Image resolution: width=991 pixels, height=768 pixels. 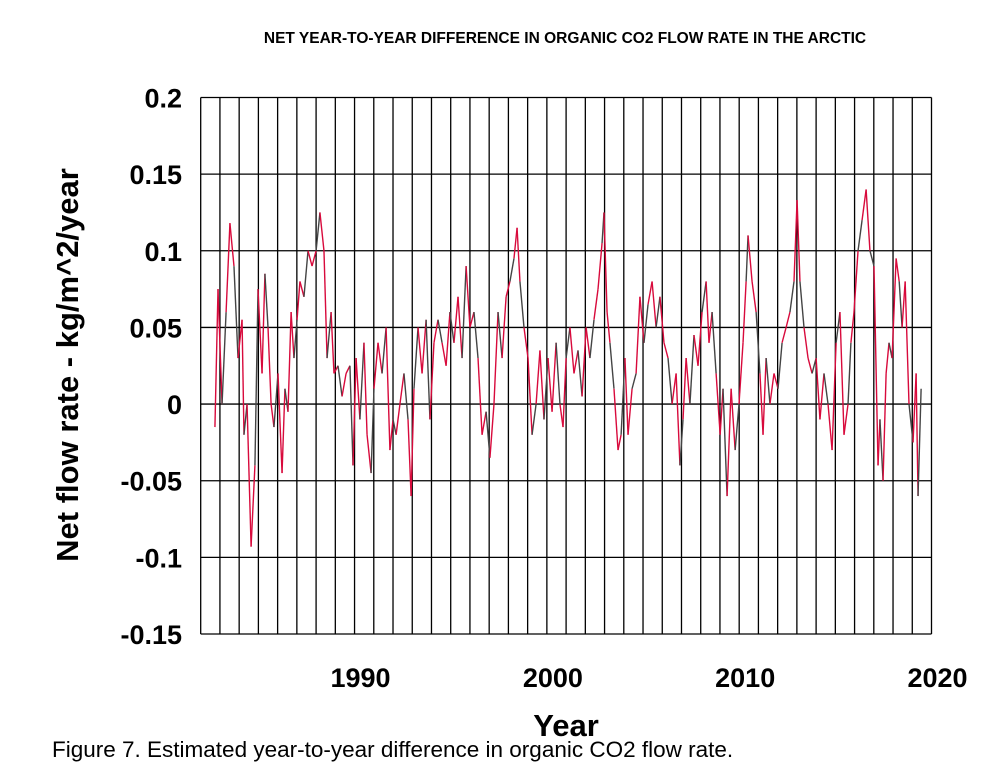 What do you see at coordinates (566, 725) in the screenshot?
I see `x-axis-label: Year` at bounding box center [566, 725].